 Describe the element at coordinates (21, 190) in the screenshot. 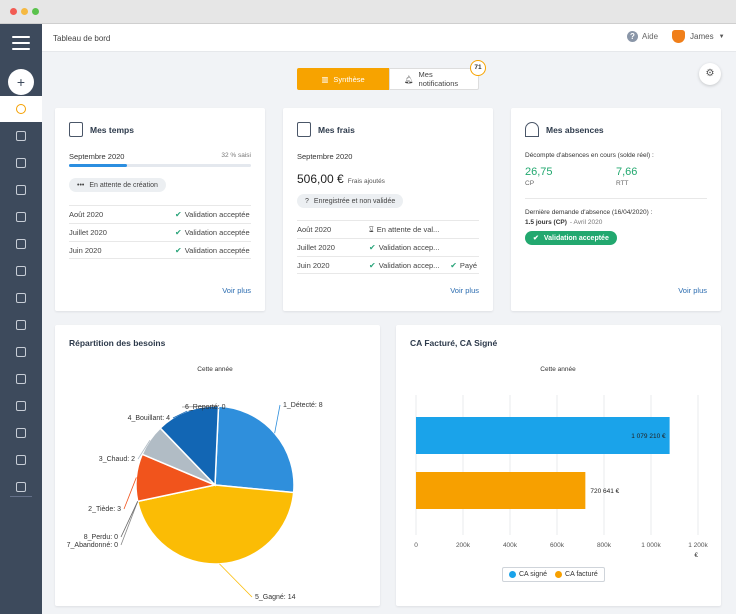

I see `sidebar-item-team` at that location.